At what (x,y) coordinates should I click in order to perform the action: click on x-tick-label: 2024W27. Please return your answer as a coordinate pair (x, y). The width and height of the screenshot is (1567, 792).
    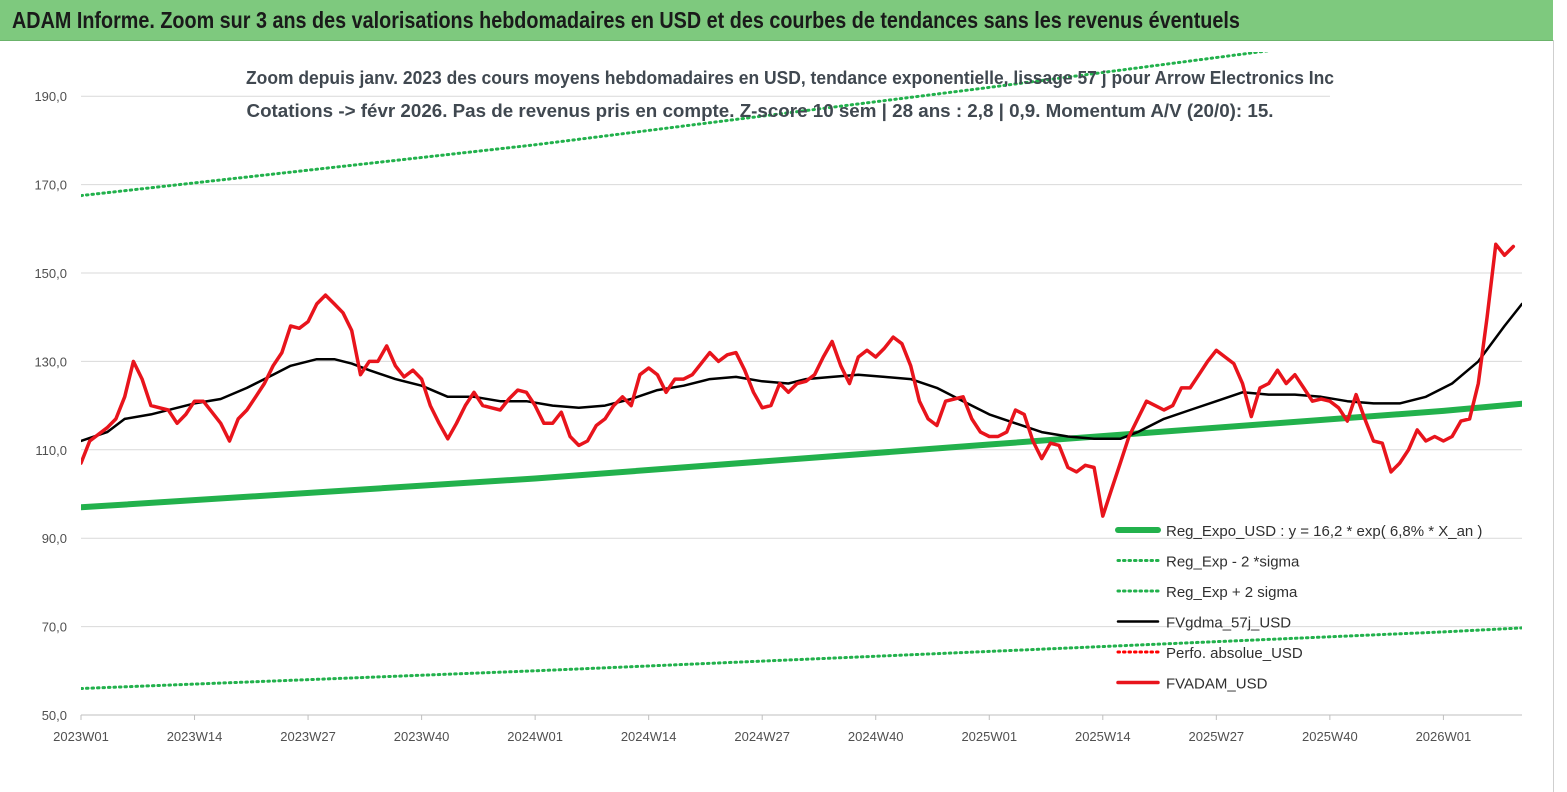
    Looking at the image, I should click on (762, 736).